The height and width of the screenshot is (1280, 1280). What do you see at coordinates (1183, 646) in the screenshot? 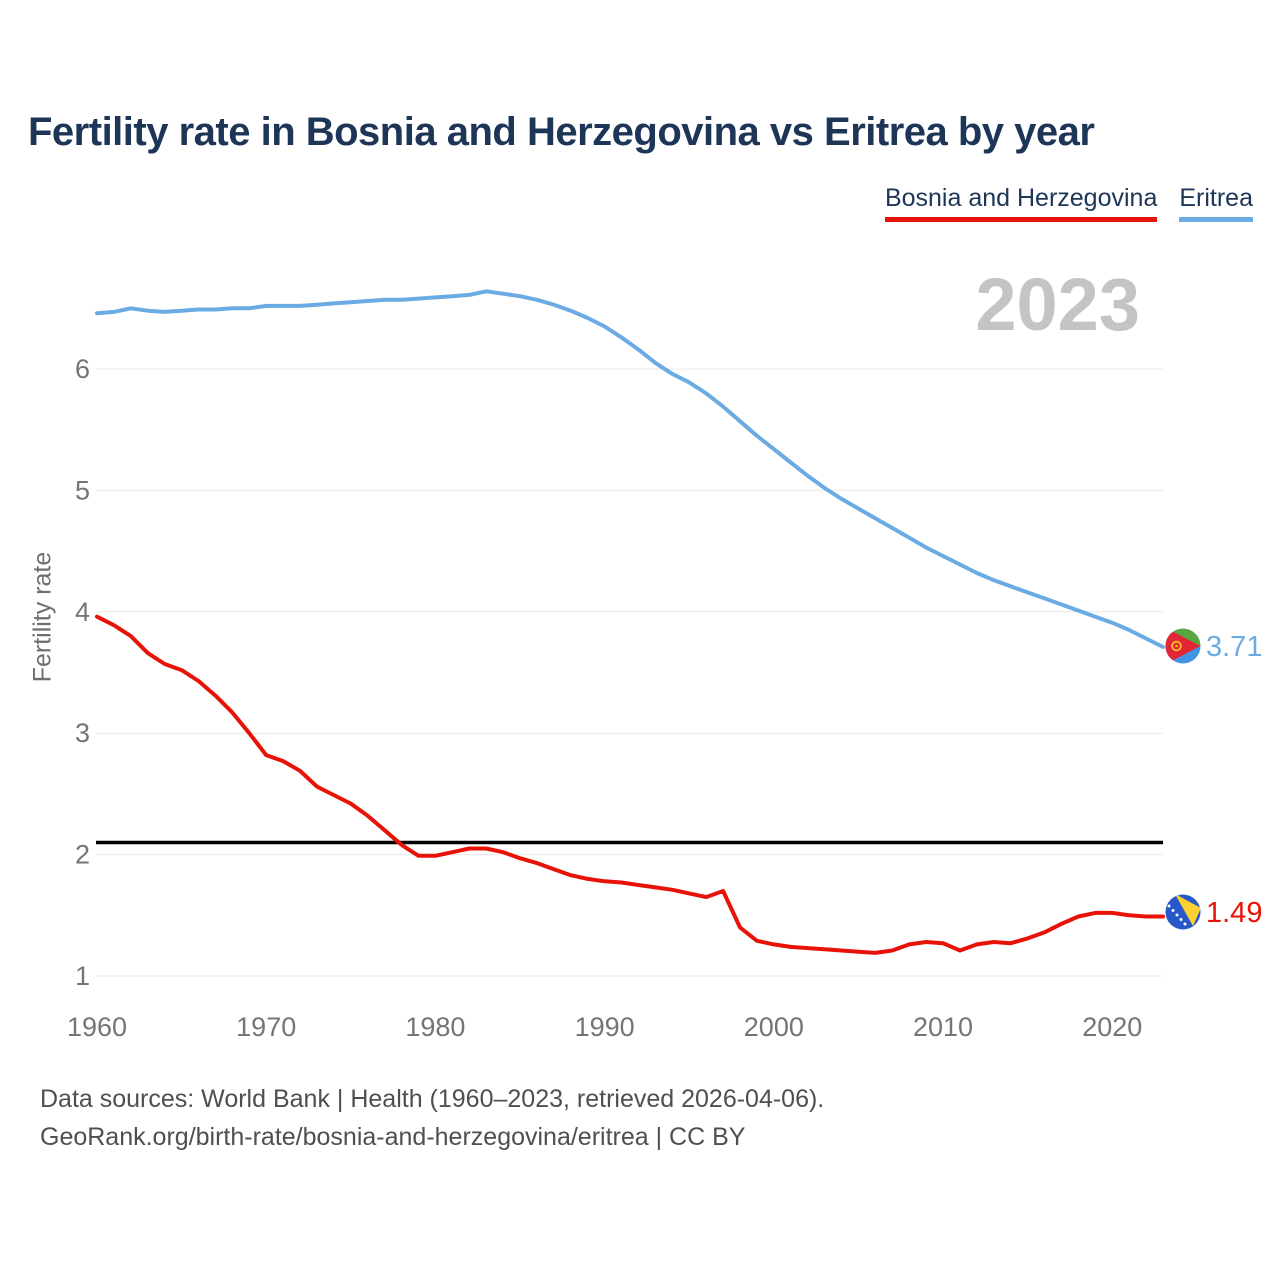
I see `eritrea-flag-icon` at bounding box center [1183, 646].